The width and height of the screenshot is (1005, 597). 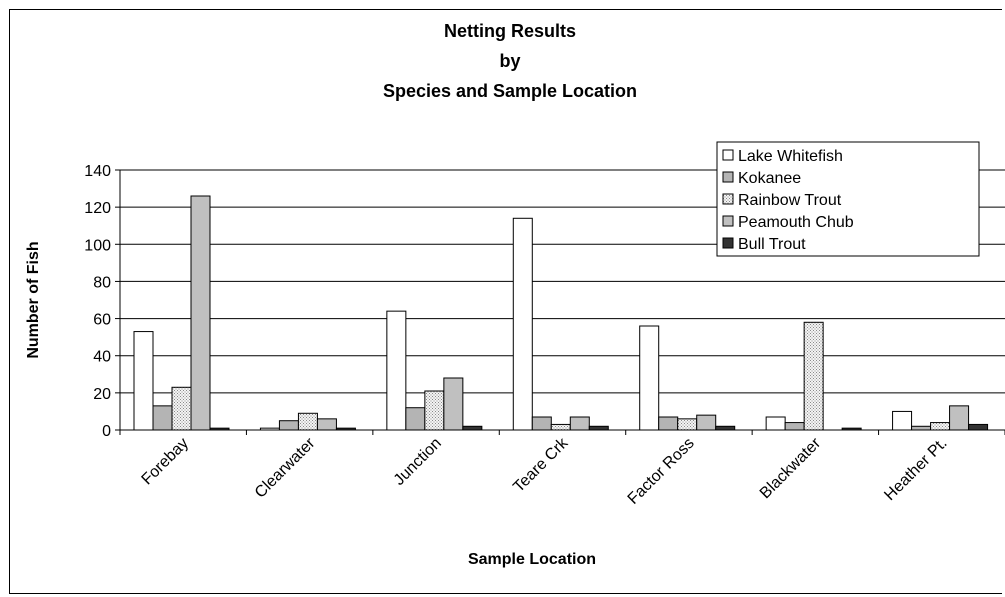 What do you see at coordinates (509, 61) in the screenshot?
I see `chart-title-line-2: by` at bounding box center [509, 61].